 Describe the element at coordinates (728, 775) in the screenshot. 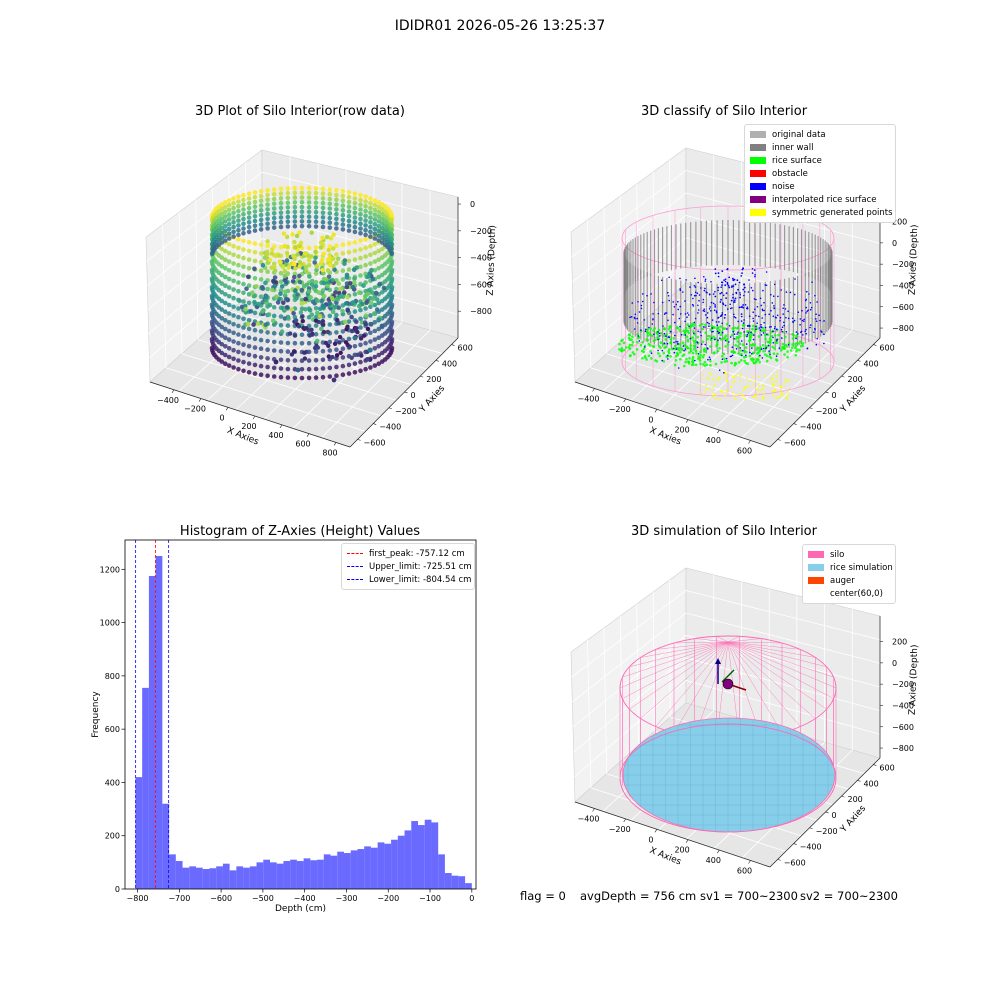

I see `simulation-rice-mesh` at that location.